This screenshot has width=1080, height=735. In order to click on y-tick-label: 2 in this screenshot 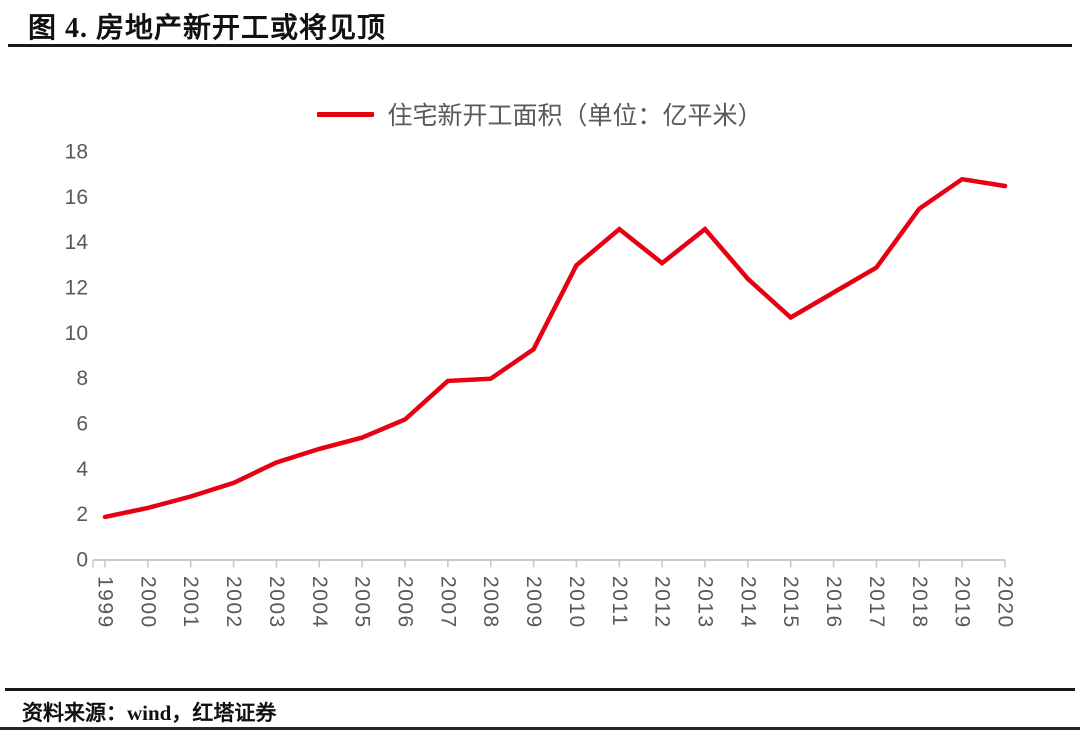, I will do `click(82, 514)`.